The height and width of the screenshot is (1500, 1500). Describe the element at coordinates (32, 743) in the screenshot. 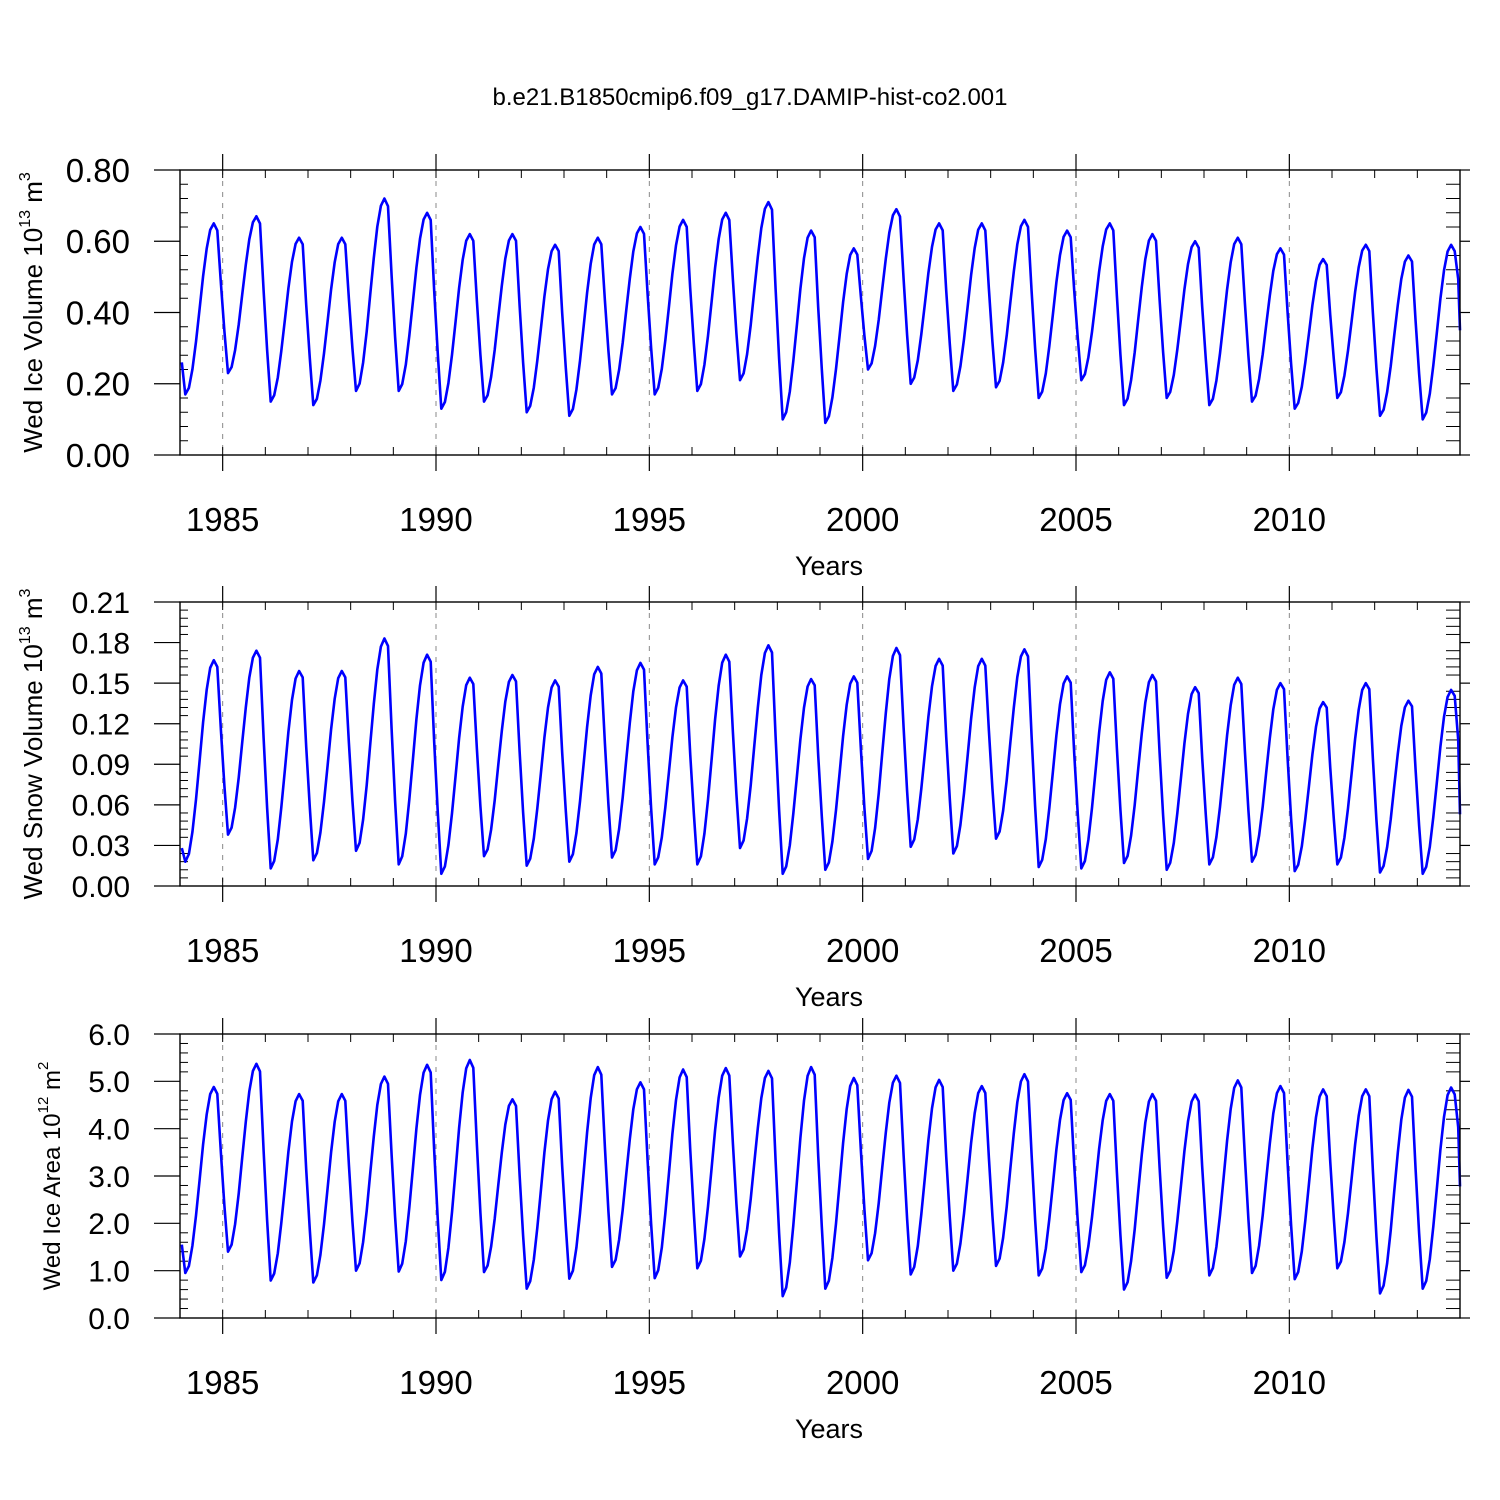

I see `y-axis-title: Wed Snow Volume 1013 m3` at that location.